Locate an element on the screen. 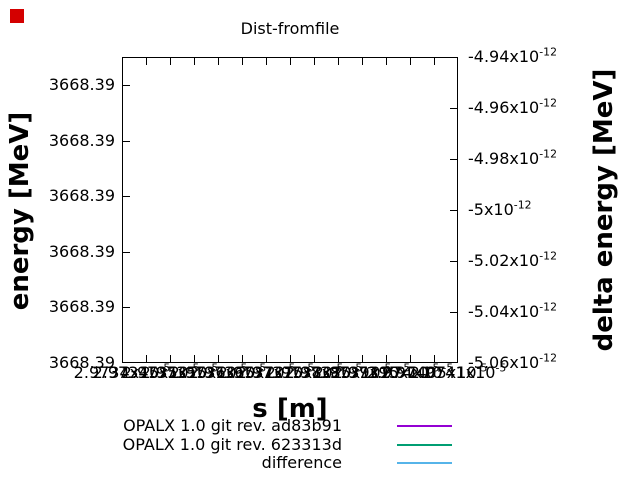  y-axis-label-right: delta energy [MeV] is located at coordinates (604, 210).